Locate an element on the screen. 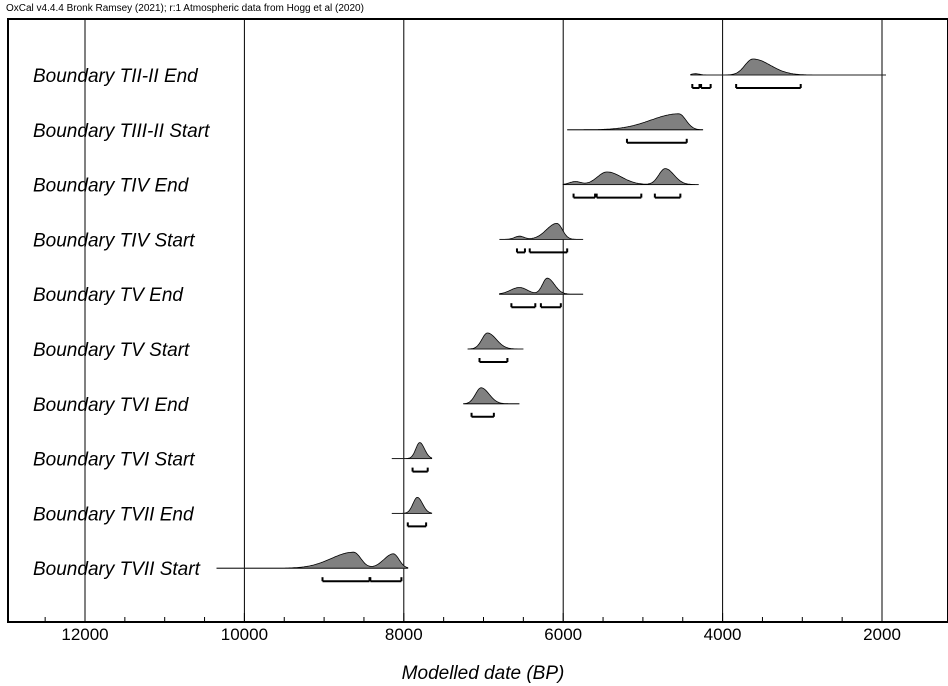  x-axis-title: Modelled date (BP) is located at coordinates (483, 673).